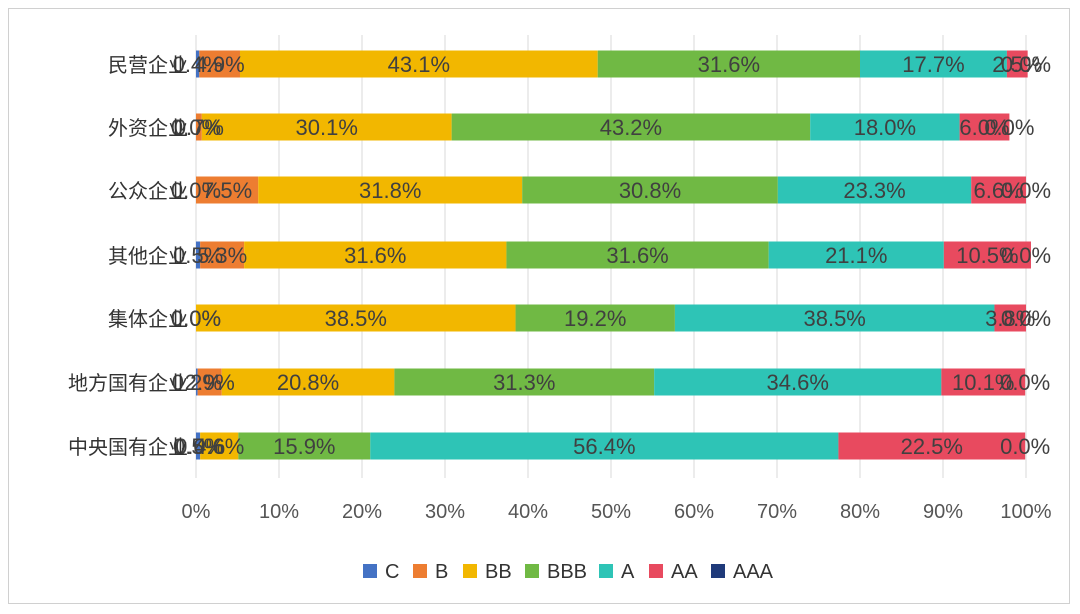 The height and width of the screenshot is (614, 1080). I want to click on x-tick-label: 100%, so click(1025, 512).